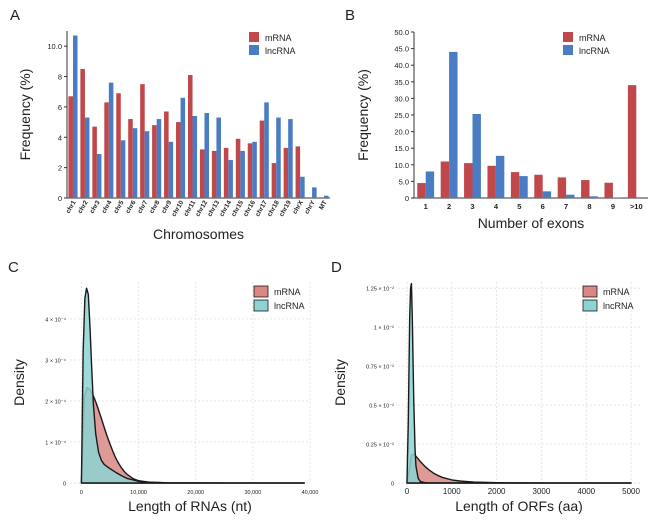 The width and height of the screenshot is (653, 520). Describe the element at coordinates (380, 446) in the screenshot. I see `y-tick-label: 0.25 × 10⁻²` at that location.